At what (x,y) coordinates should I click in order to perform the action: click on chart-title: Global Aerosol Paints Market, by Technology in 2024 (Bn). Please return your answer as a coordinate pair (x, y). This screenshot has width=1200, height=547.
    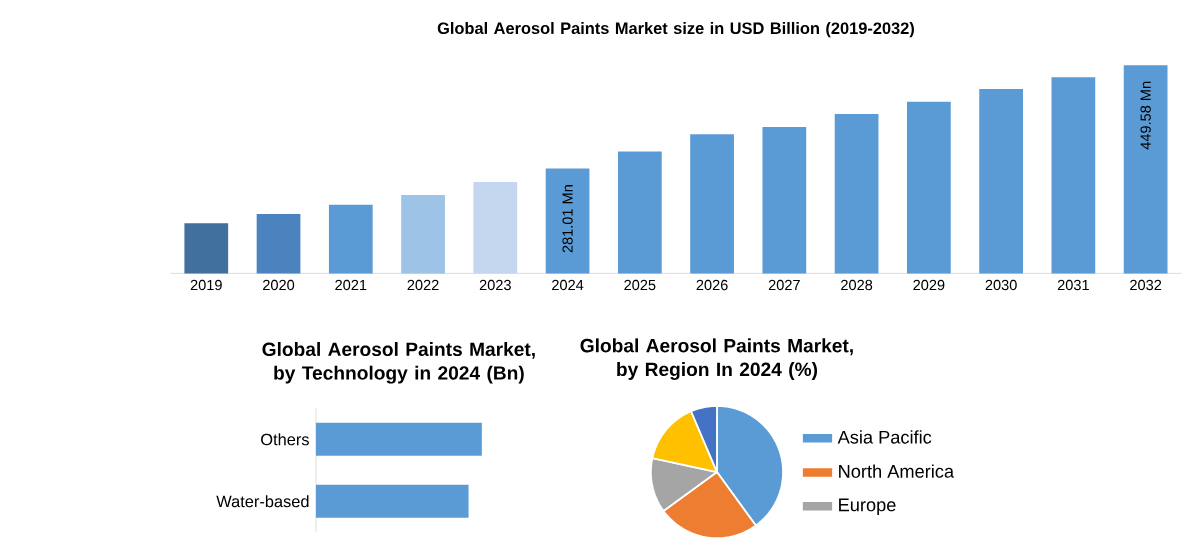
    Looking at the image, I should click on (398, 363).